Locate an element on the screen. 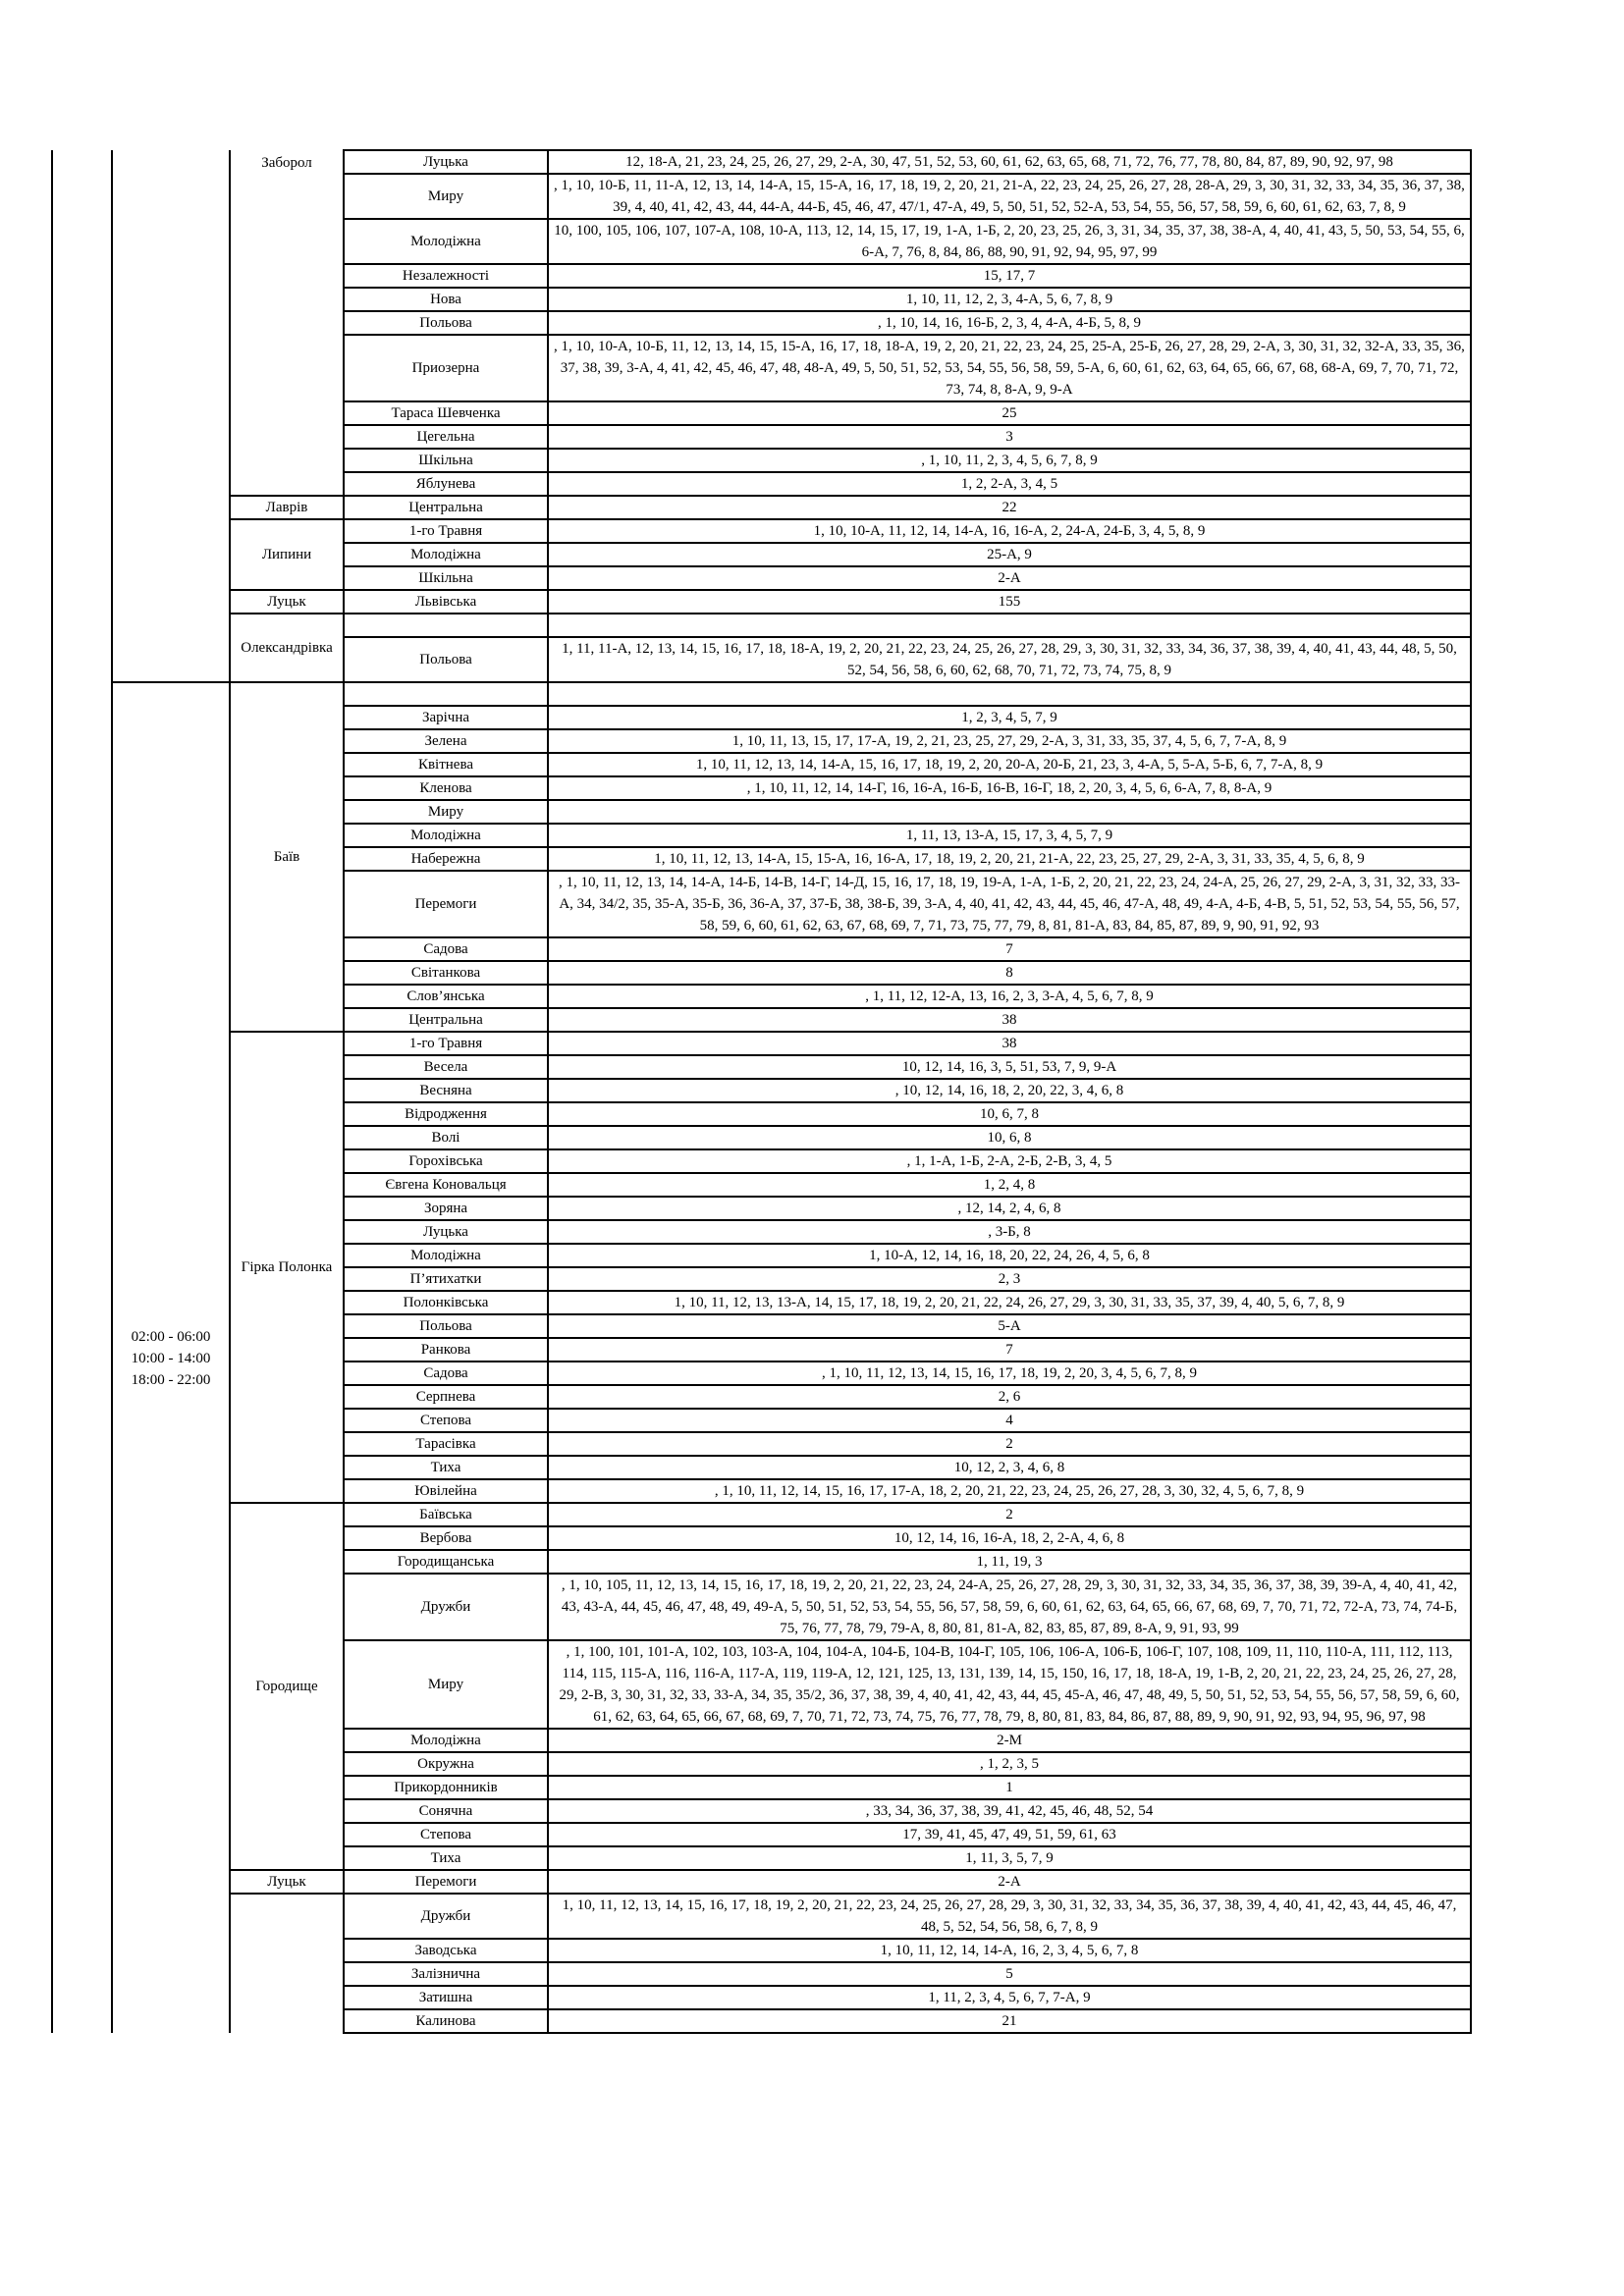 The image size is (1624, 2296). street-cell: 1-го Травня is located at coordinates (446, 531).